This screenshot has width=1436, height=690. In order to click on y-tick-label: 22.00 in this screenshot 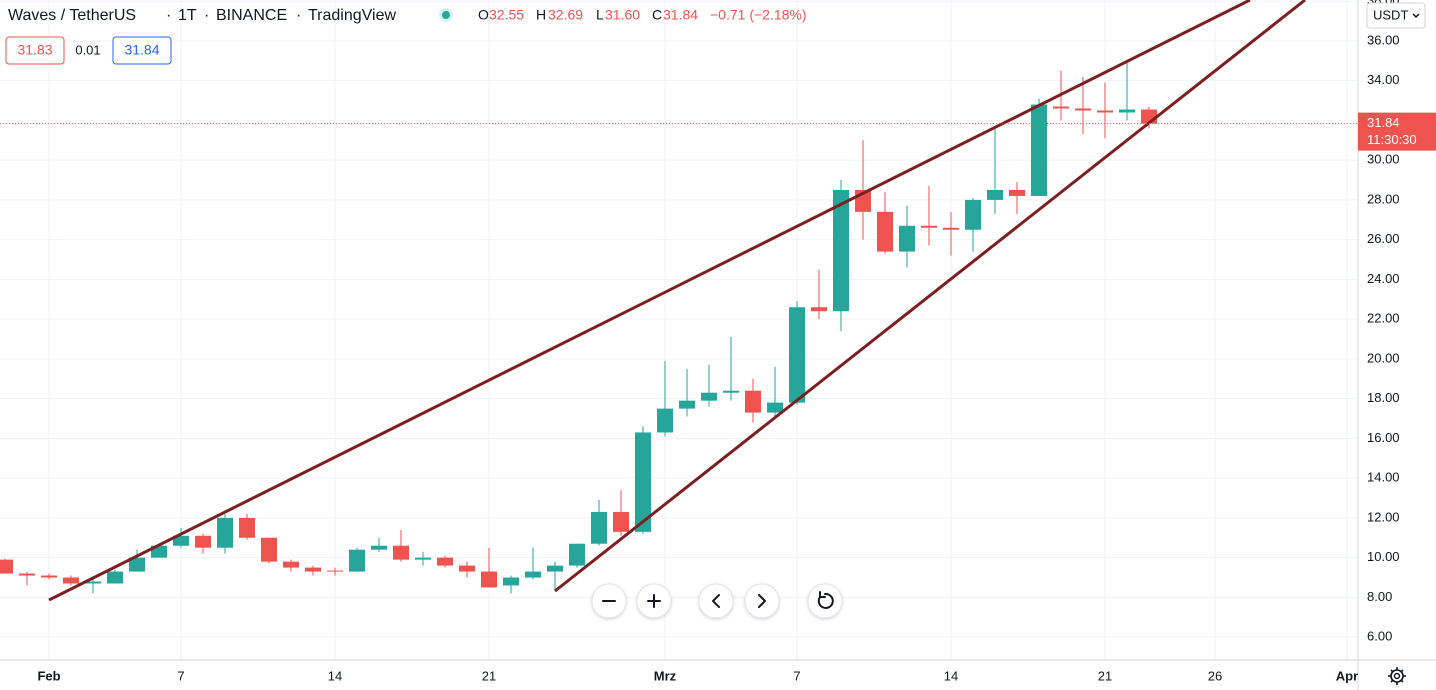, I will do `click(1383, 318)`.